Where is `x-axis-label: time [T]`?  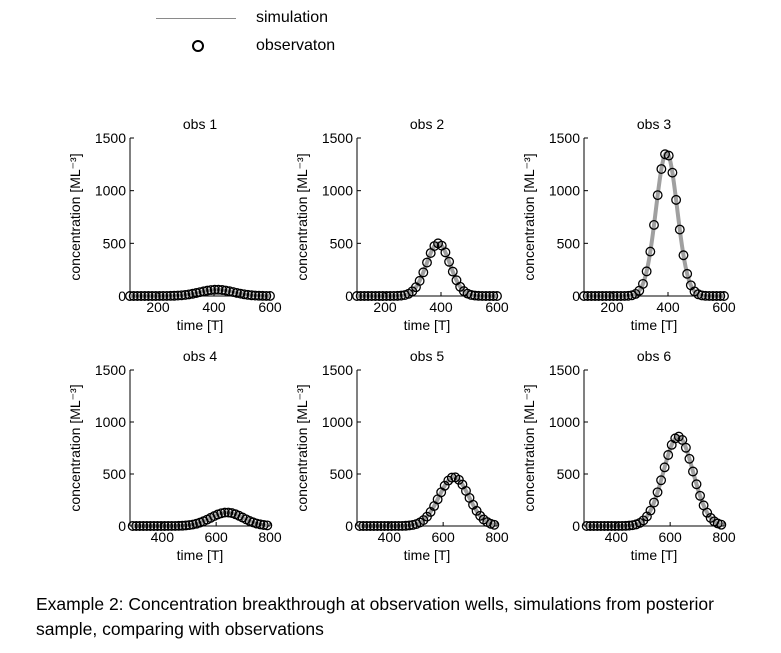 x-axis-label: time [T] is located at coordinates (200, 555).